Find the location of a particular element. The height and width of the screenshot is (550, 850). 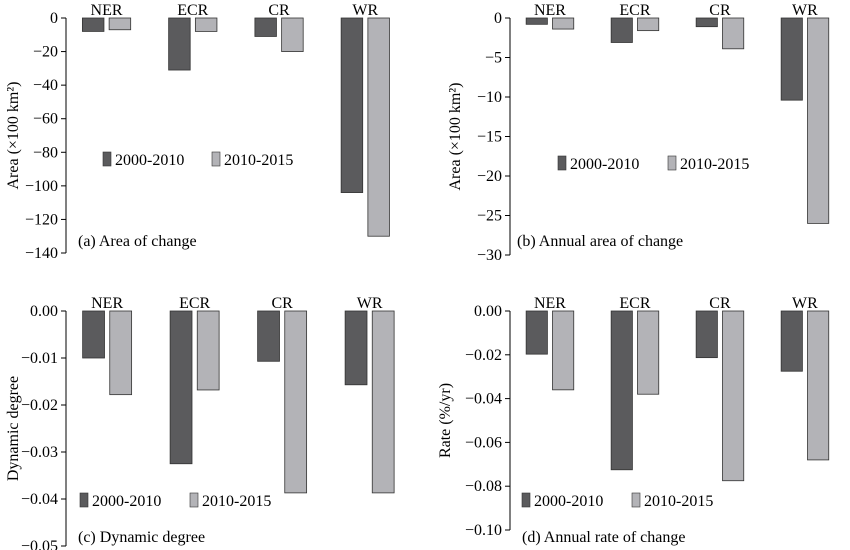

y-tick-label: −30 is located at coordinates (489, 255).